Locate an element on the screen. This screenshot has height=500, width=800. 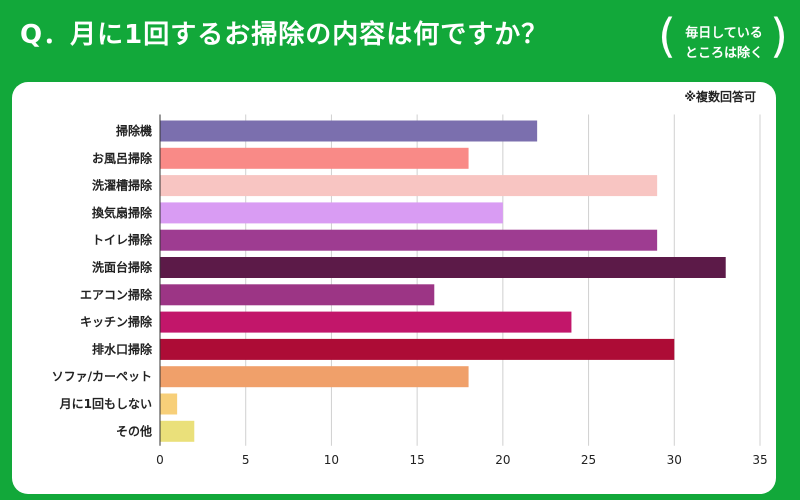
x-tick-label: 30 is located at coordinates (674, 460).